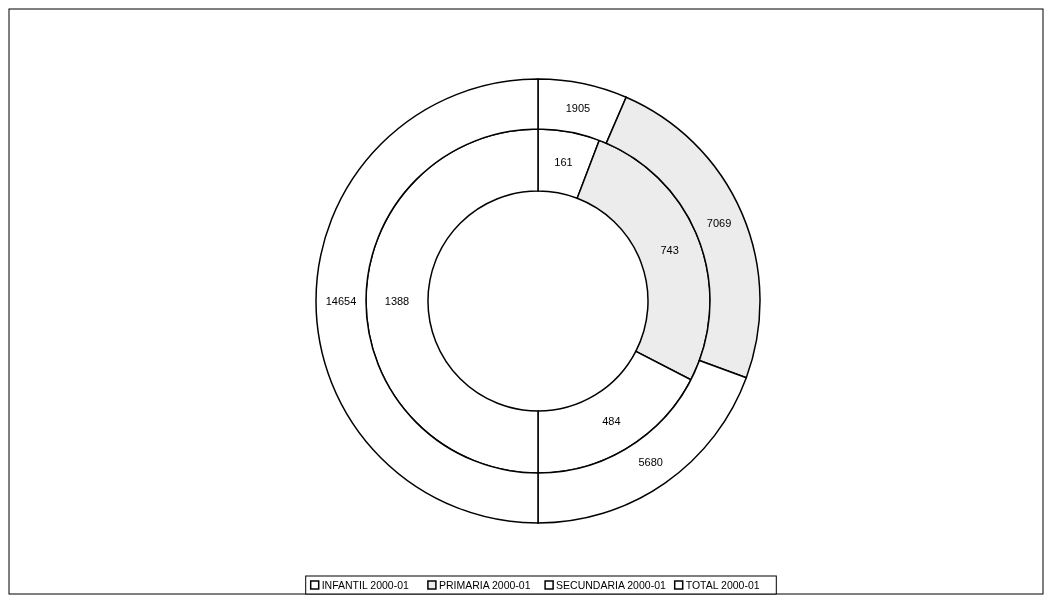  What do you see at coordinates (365, 585) in the screenshot?
I see `legend-label: INFANTIL 2000-01` at bounding box center [365, 585].